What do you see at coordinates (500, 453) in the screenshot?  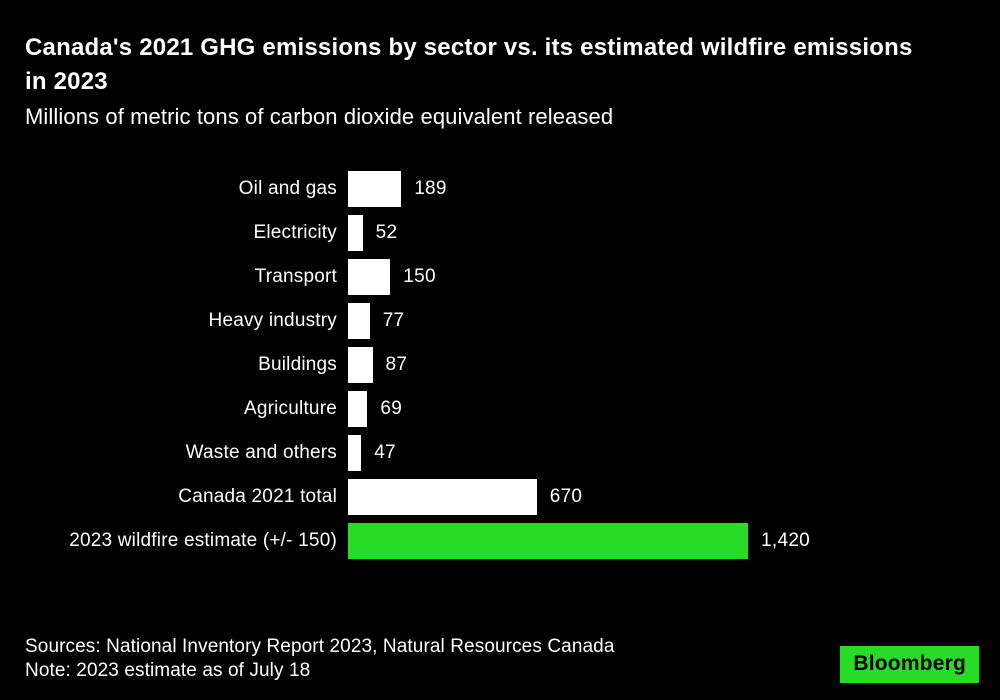 I see `bar-row: Waste and others 47` at bounding box center [500, 453].